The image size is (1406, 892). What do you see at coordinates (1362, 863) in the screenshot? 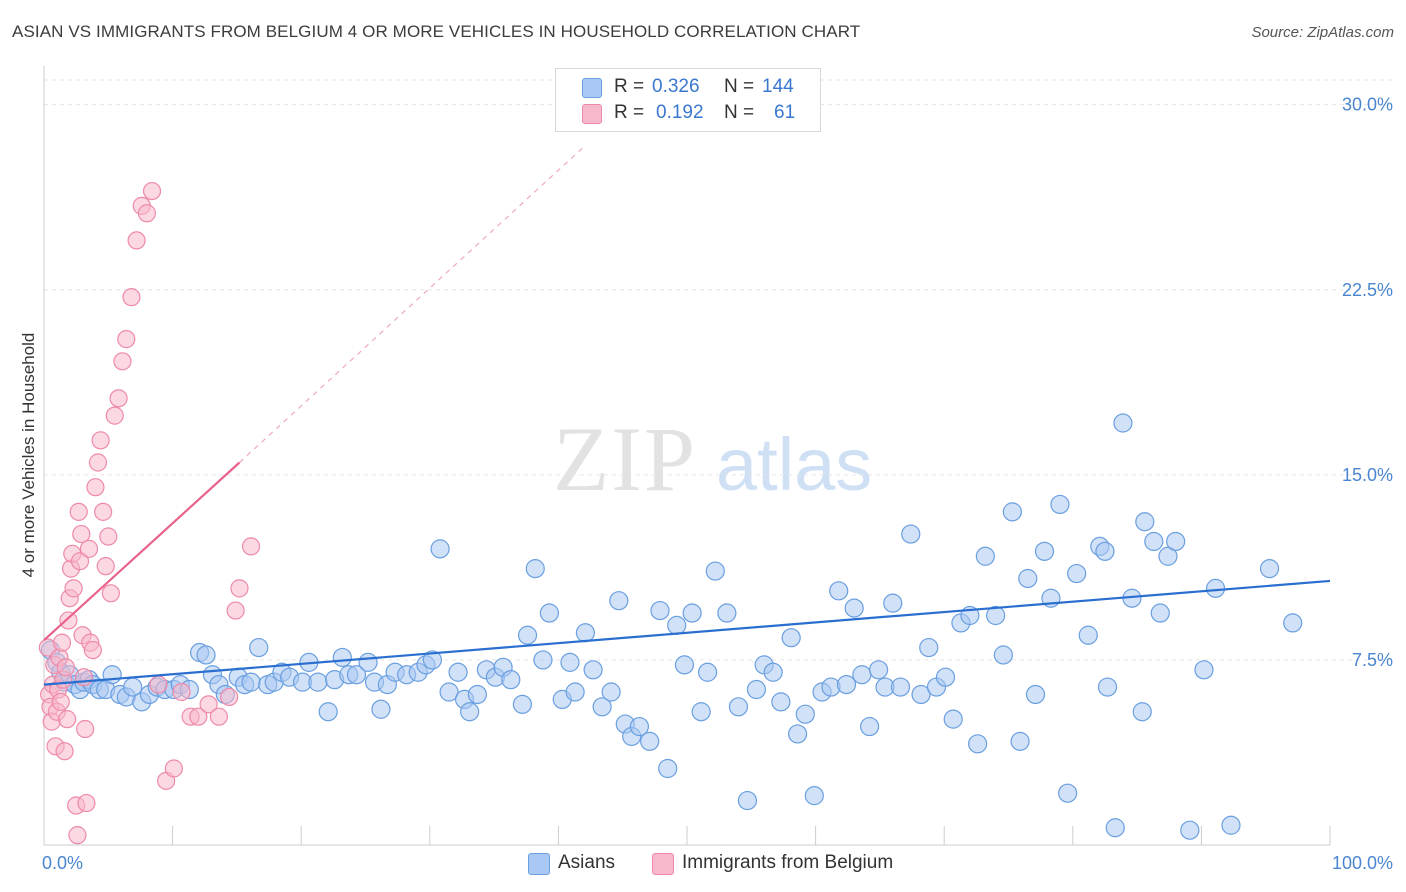
I see `x-tick-label-max: 100.0%` at bounding box center [1362, 863].